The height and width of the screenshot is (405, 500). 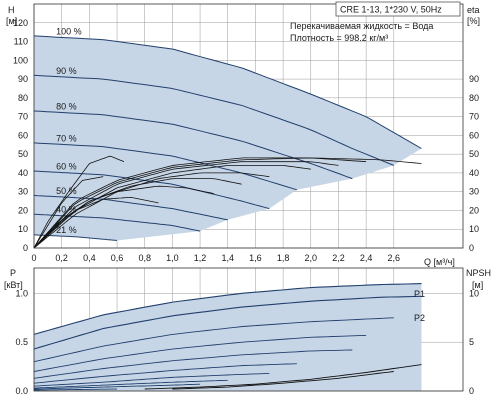 What do you see at coordinates (473, 10) in the screenshot?
I see `y2-axis-label-symbol: eta` at bounding box center [473, 10].